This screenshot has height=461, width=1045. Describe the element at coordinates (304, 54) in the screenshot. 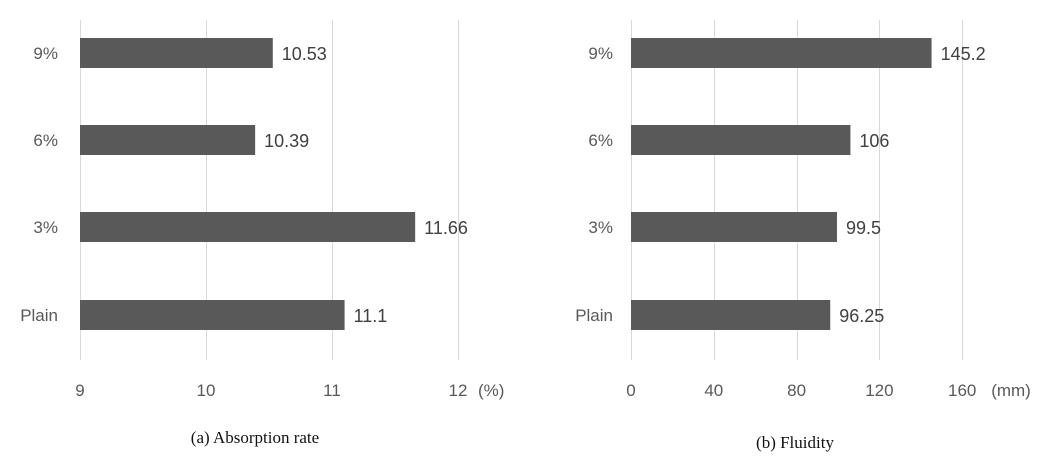

I see `data-label: 10.53` at that location.